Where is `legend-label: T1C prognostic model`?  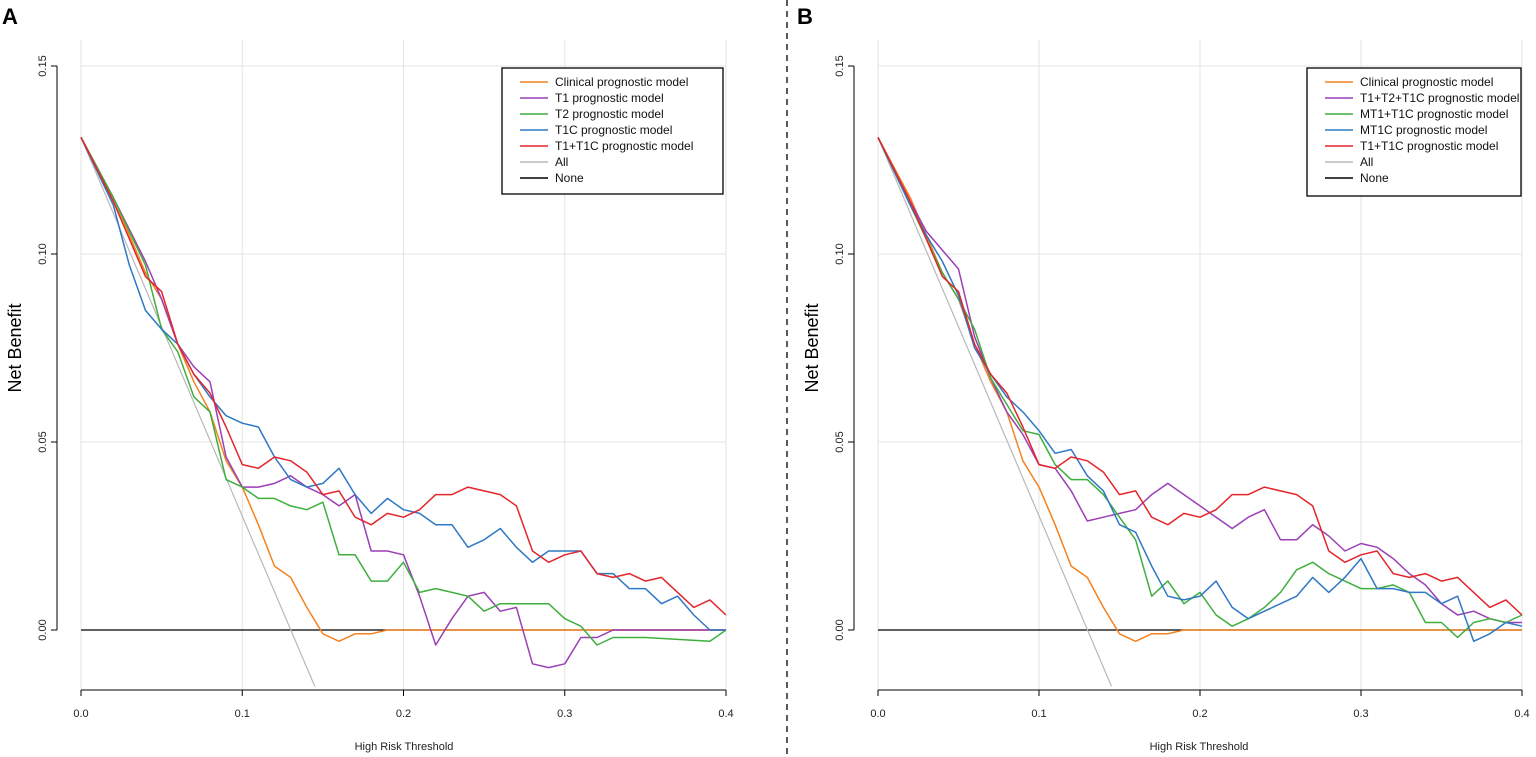 legend-label: T1C prognostic model is located at coordinates (613, 130).